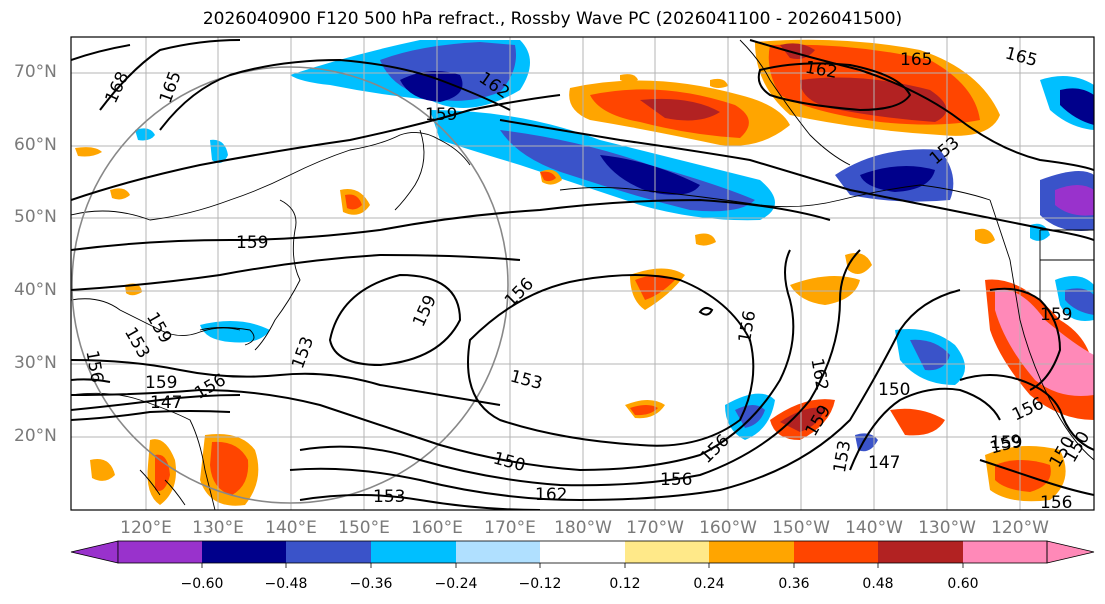 This screenshot has width=1105, height=604. What do you see at coordinates (1020, 528) in the screenshot?
I see `lon-label-120w: 120°W` at bounding box center [1020, 528].